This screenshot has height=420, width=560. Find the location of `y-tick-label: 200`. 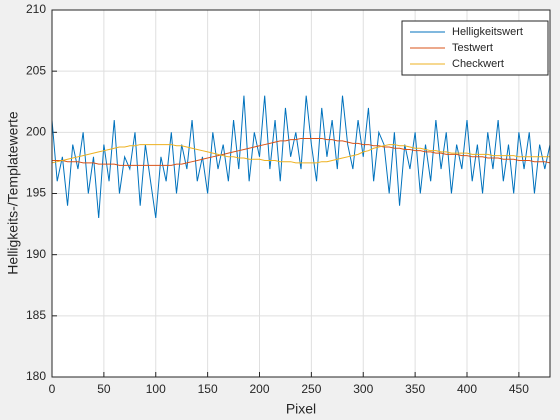

y-tick-label: 200 is located at coordinates (36, 132).